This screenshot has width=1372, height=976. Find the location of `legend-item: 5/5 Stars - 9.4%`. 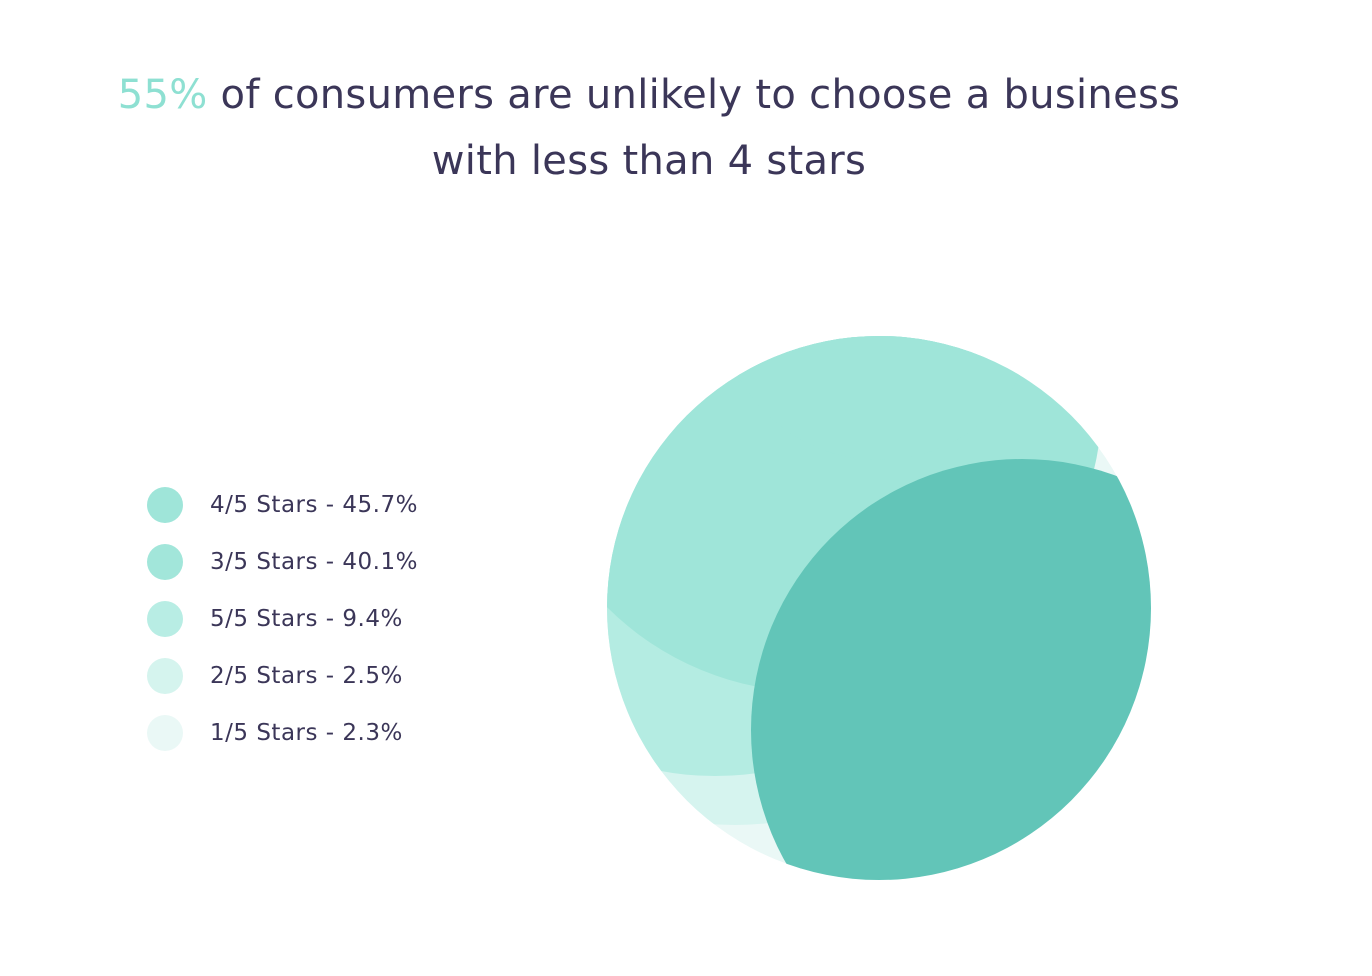

legend-item: 5/5 Stars - 9.4% is located at coordinates (282, 618).